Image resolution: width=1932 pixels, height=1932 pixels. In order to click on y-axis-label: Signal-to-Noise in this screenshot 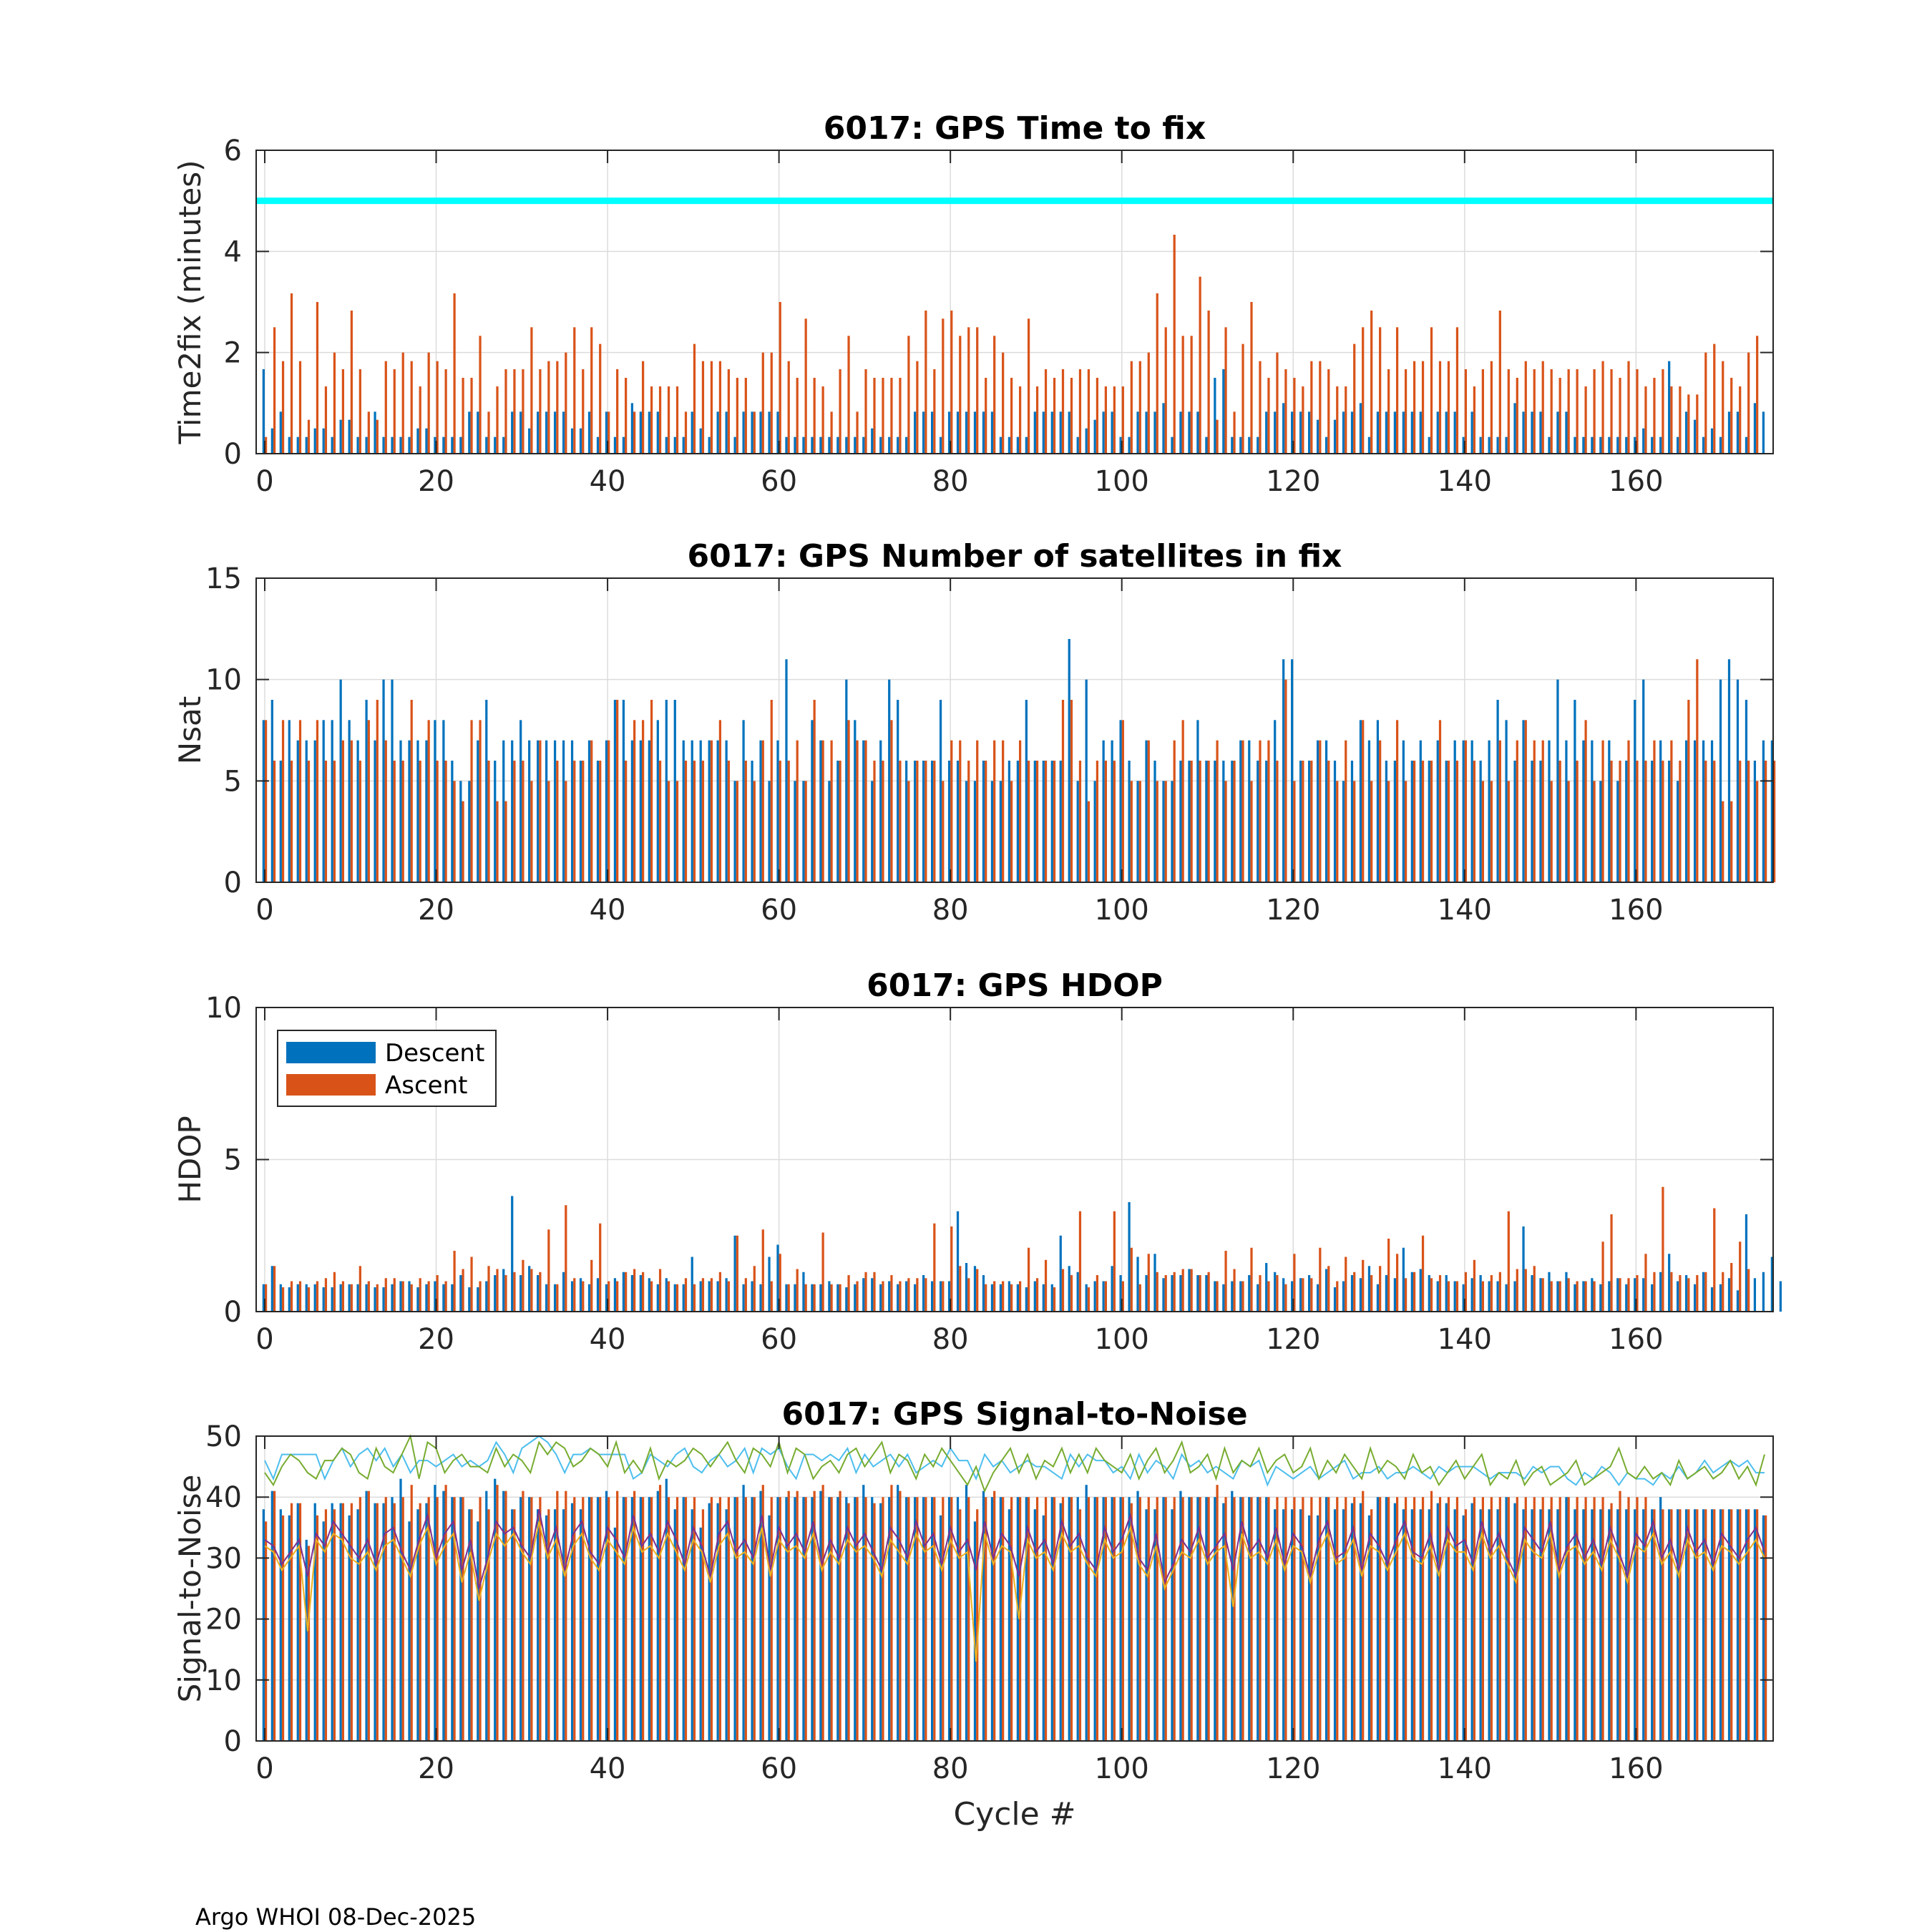, I will do `click(190, 1589)`.